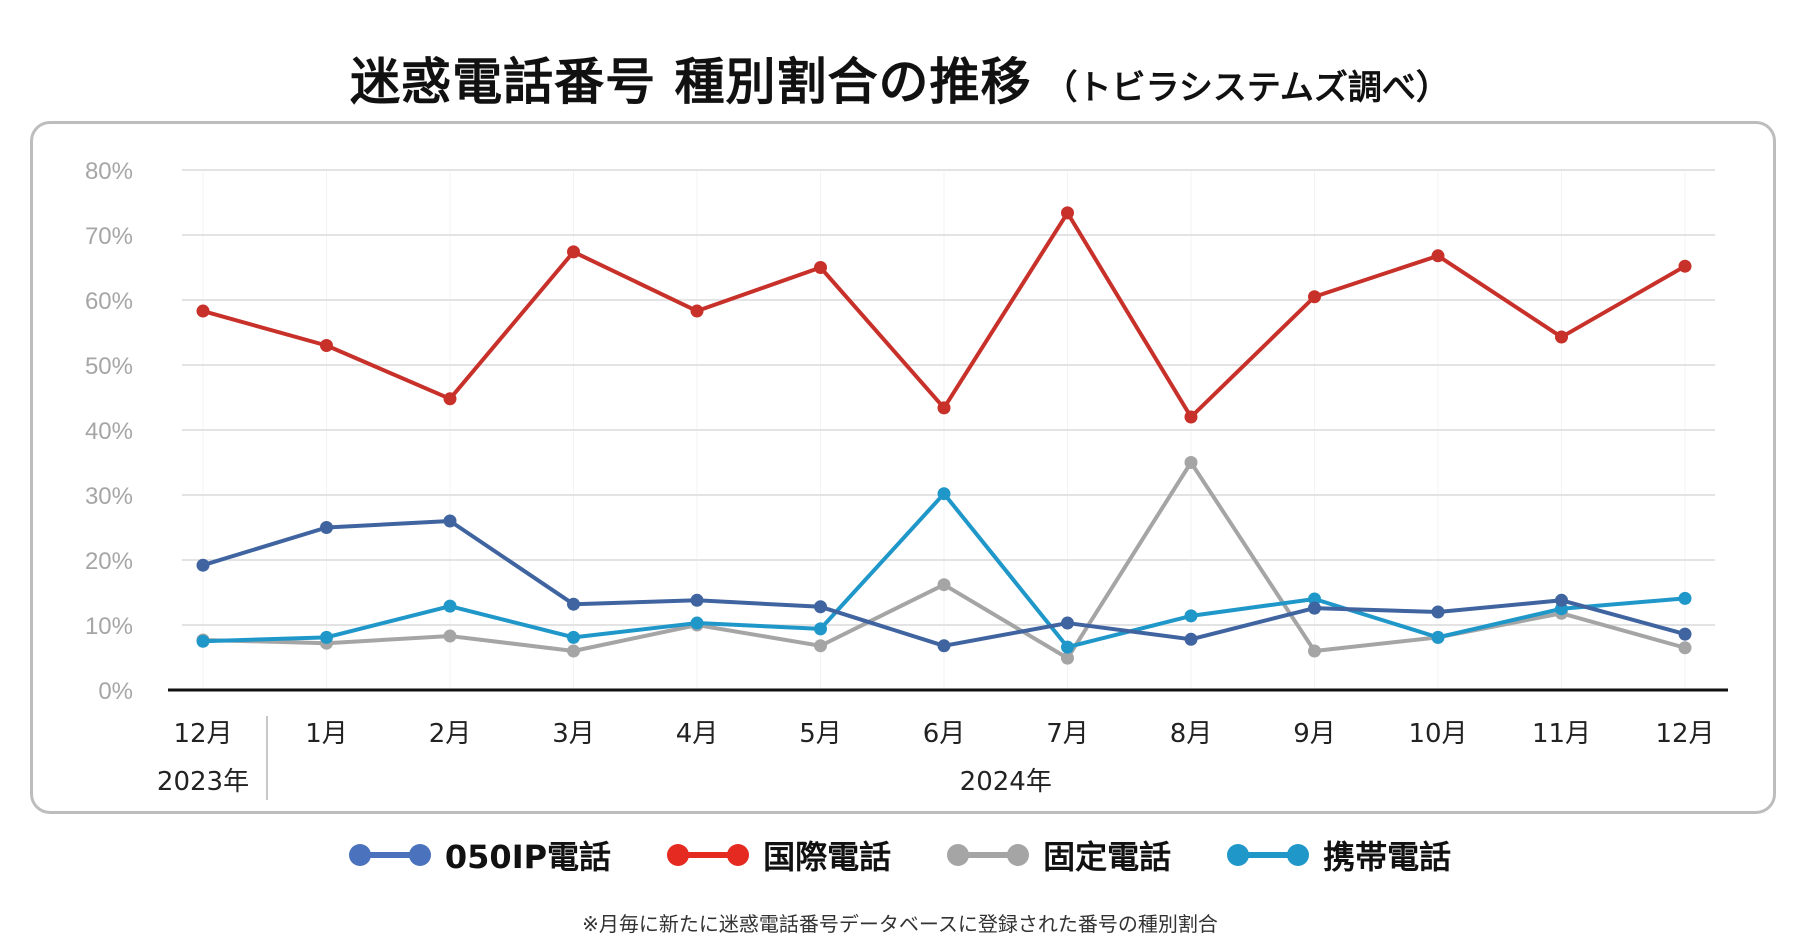  Describe the element at coordinates (1387, 857) in the screenshot. I see `legend-label: 携帯電話` at that location.